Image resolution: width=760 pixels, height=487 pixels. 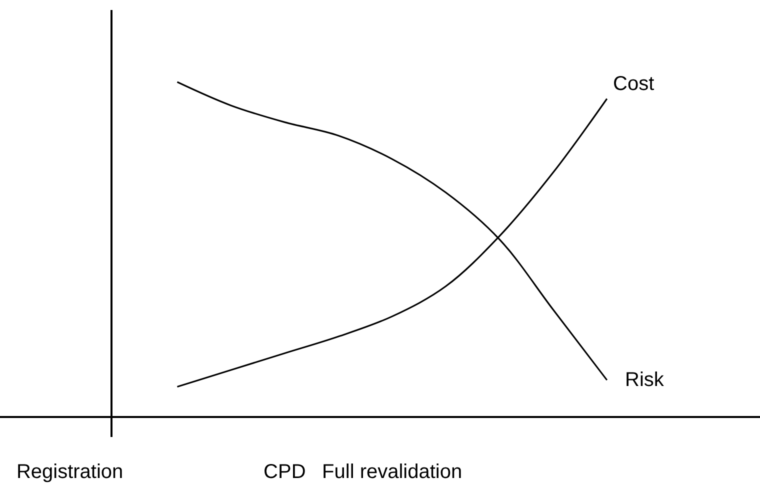 I want to click on x-tick-label: Full revalidation, so click(x=392, y=472).